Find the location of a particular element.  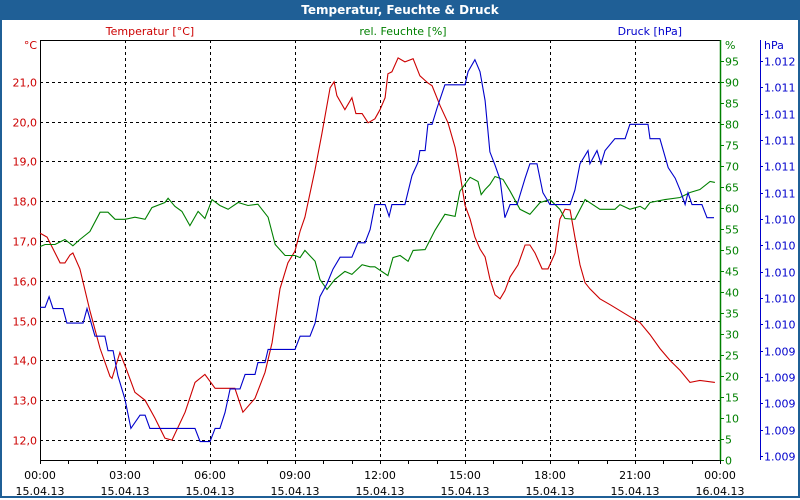

temp-tick-label: 21,0 is located at coordinates (25, 83).